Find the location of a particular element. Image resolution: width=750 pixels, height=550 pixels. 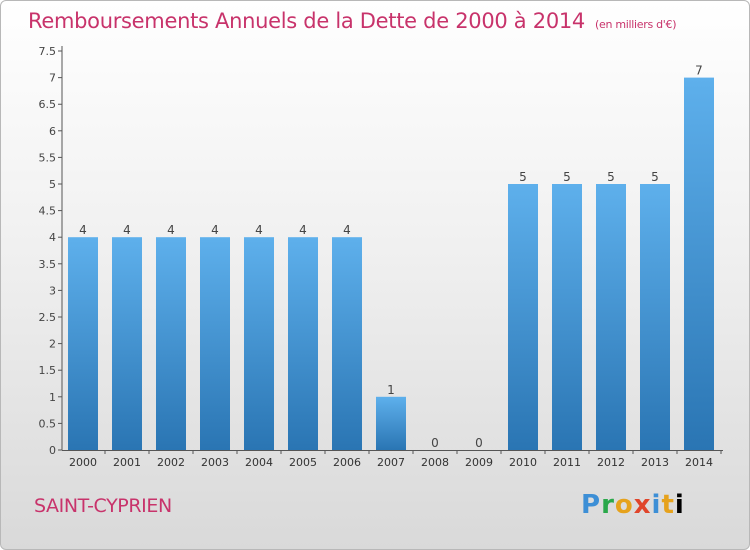

x-tick-label: 2011 is located at coordinates (567, 462).